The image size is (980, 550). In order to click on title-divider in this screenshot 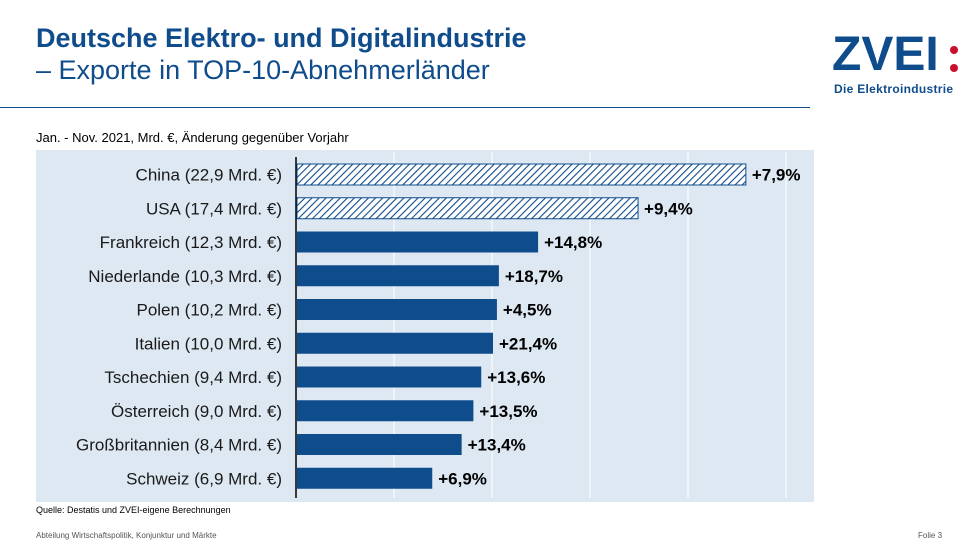, I will do `click(405, 107)`.